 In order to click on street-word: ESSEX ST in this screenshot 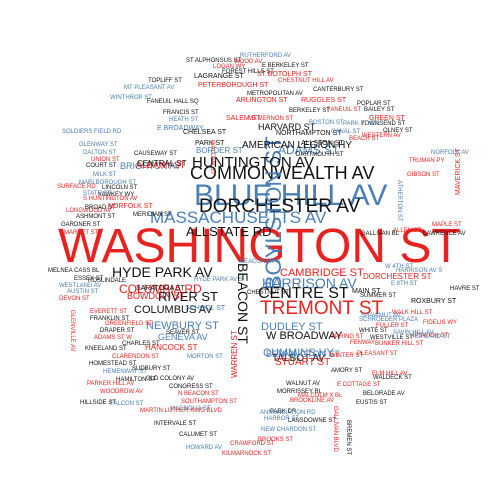, I will do `click(89, 279)`.